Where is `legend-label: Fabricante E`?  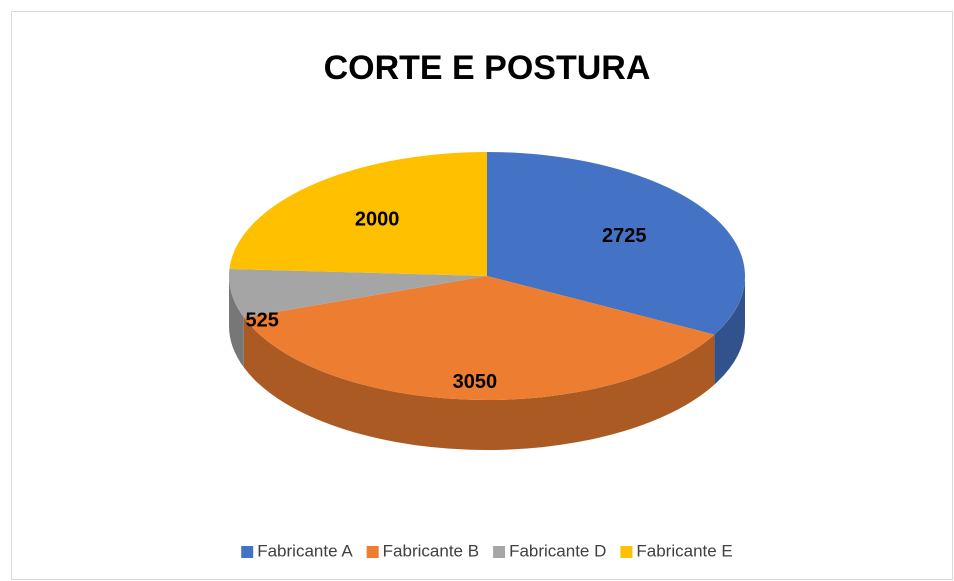 legend-label: Fabricante E is located at coordinates (684, 550).